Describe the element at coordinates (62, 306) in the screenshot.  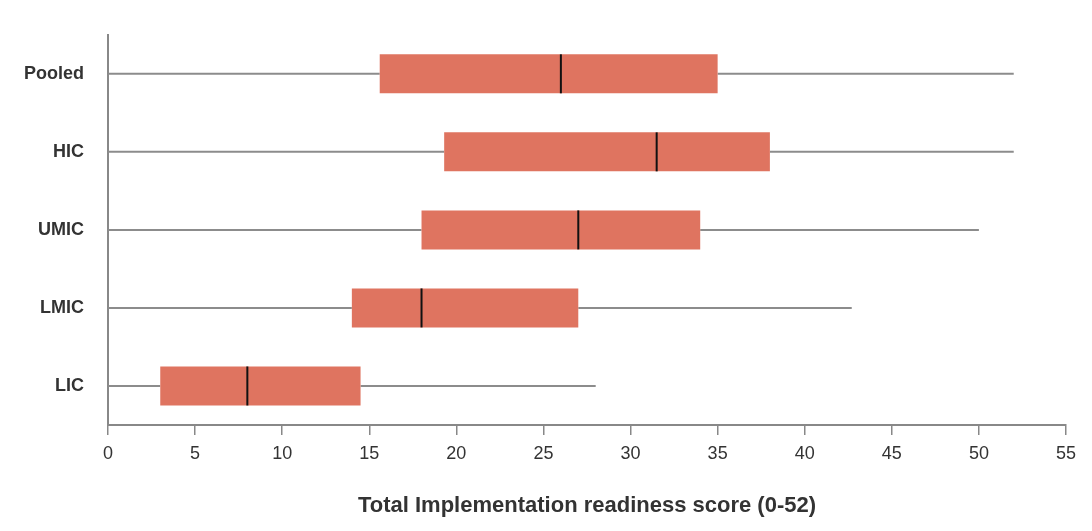
I see `y-tick-label: LMIC` at that location.